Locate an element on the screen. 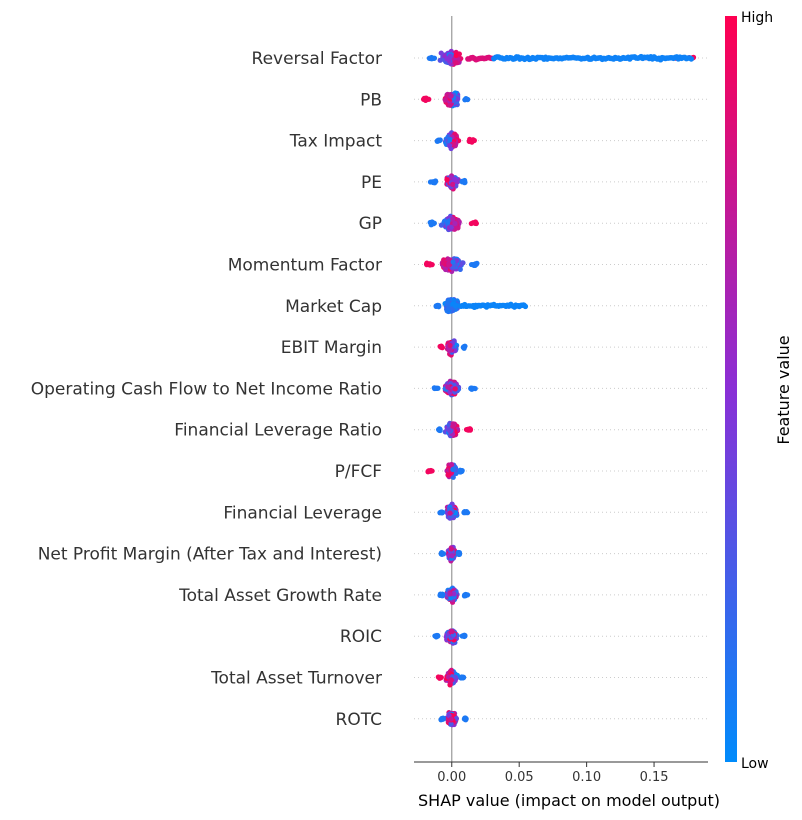 The image size is (802, 820). feature-label: Momentum Factor is located at coordinates (305, 266).